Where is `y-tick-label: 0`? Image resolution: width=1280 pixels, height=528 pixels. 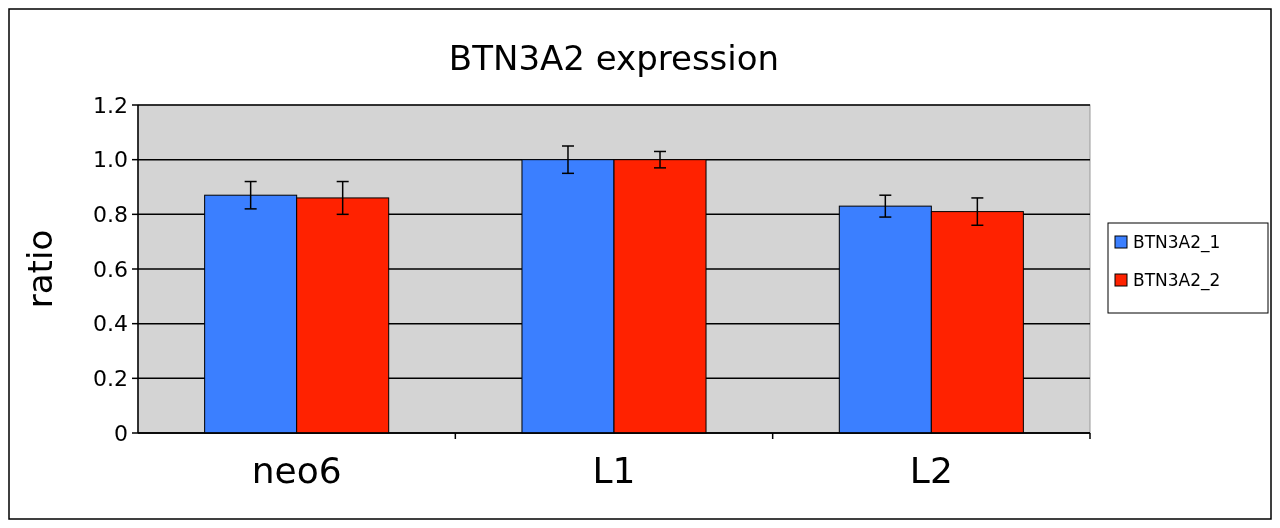 y-tick-label: 0 is located at coordinates (121, 433).